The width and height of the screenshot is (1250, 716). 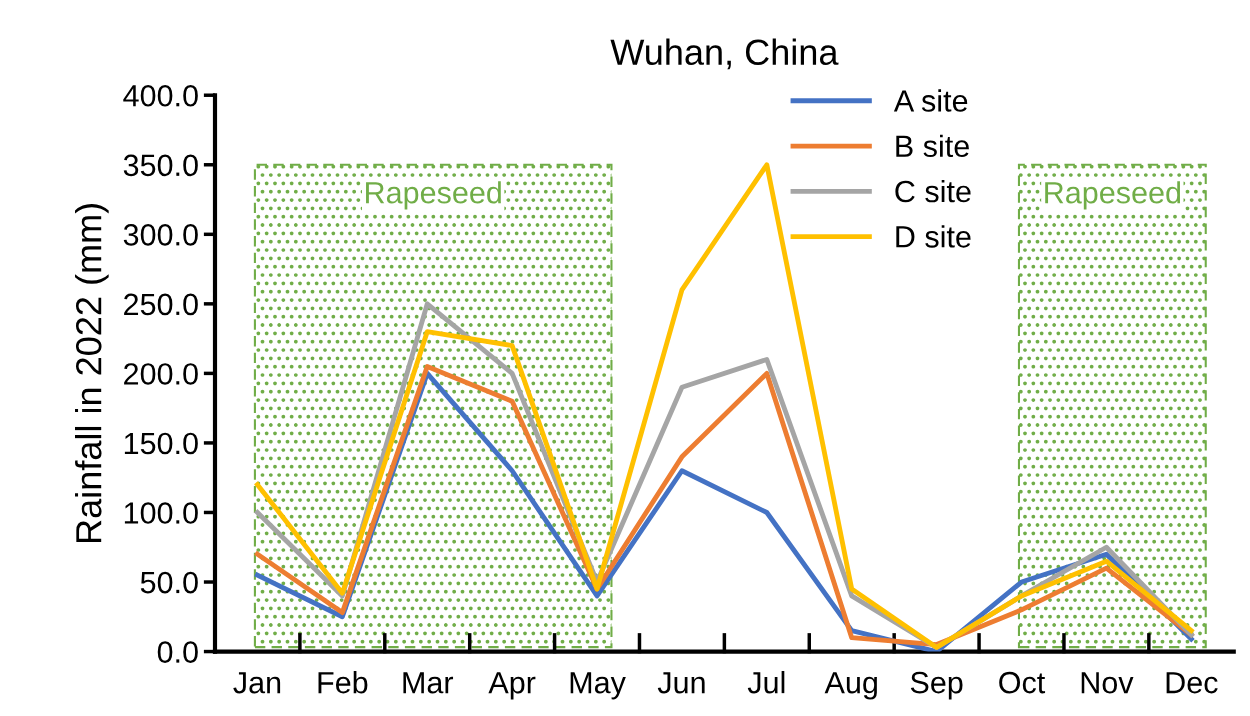 I want to click on legend-label: D site, so click(x=933, y=236).